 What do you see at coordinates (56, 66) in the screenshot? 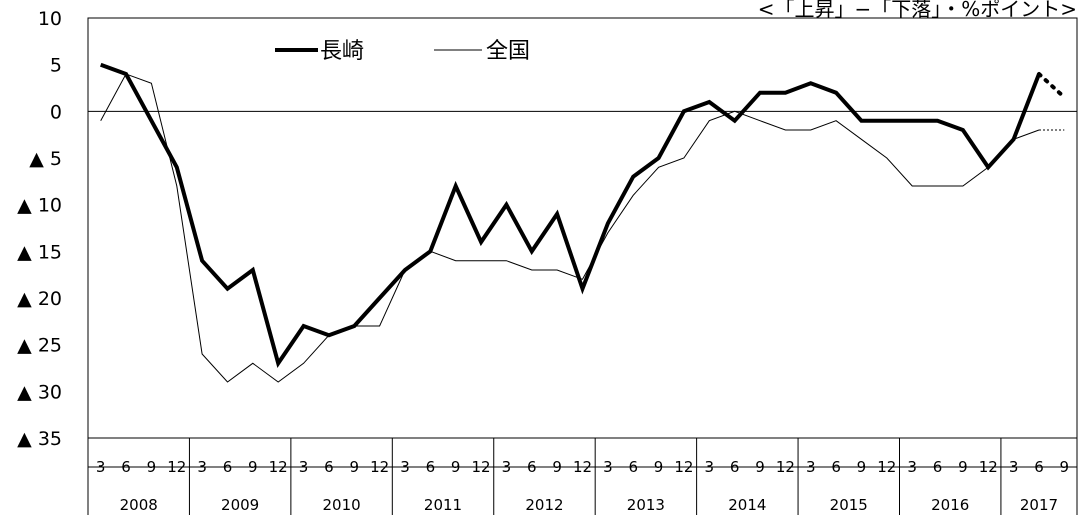
I see `y-tick-label: 5` at bounding box center [56, 66].